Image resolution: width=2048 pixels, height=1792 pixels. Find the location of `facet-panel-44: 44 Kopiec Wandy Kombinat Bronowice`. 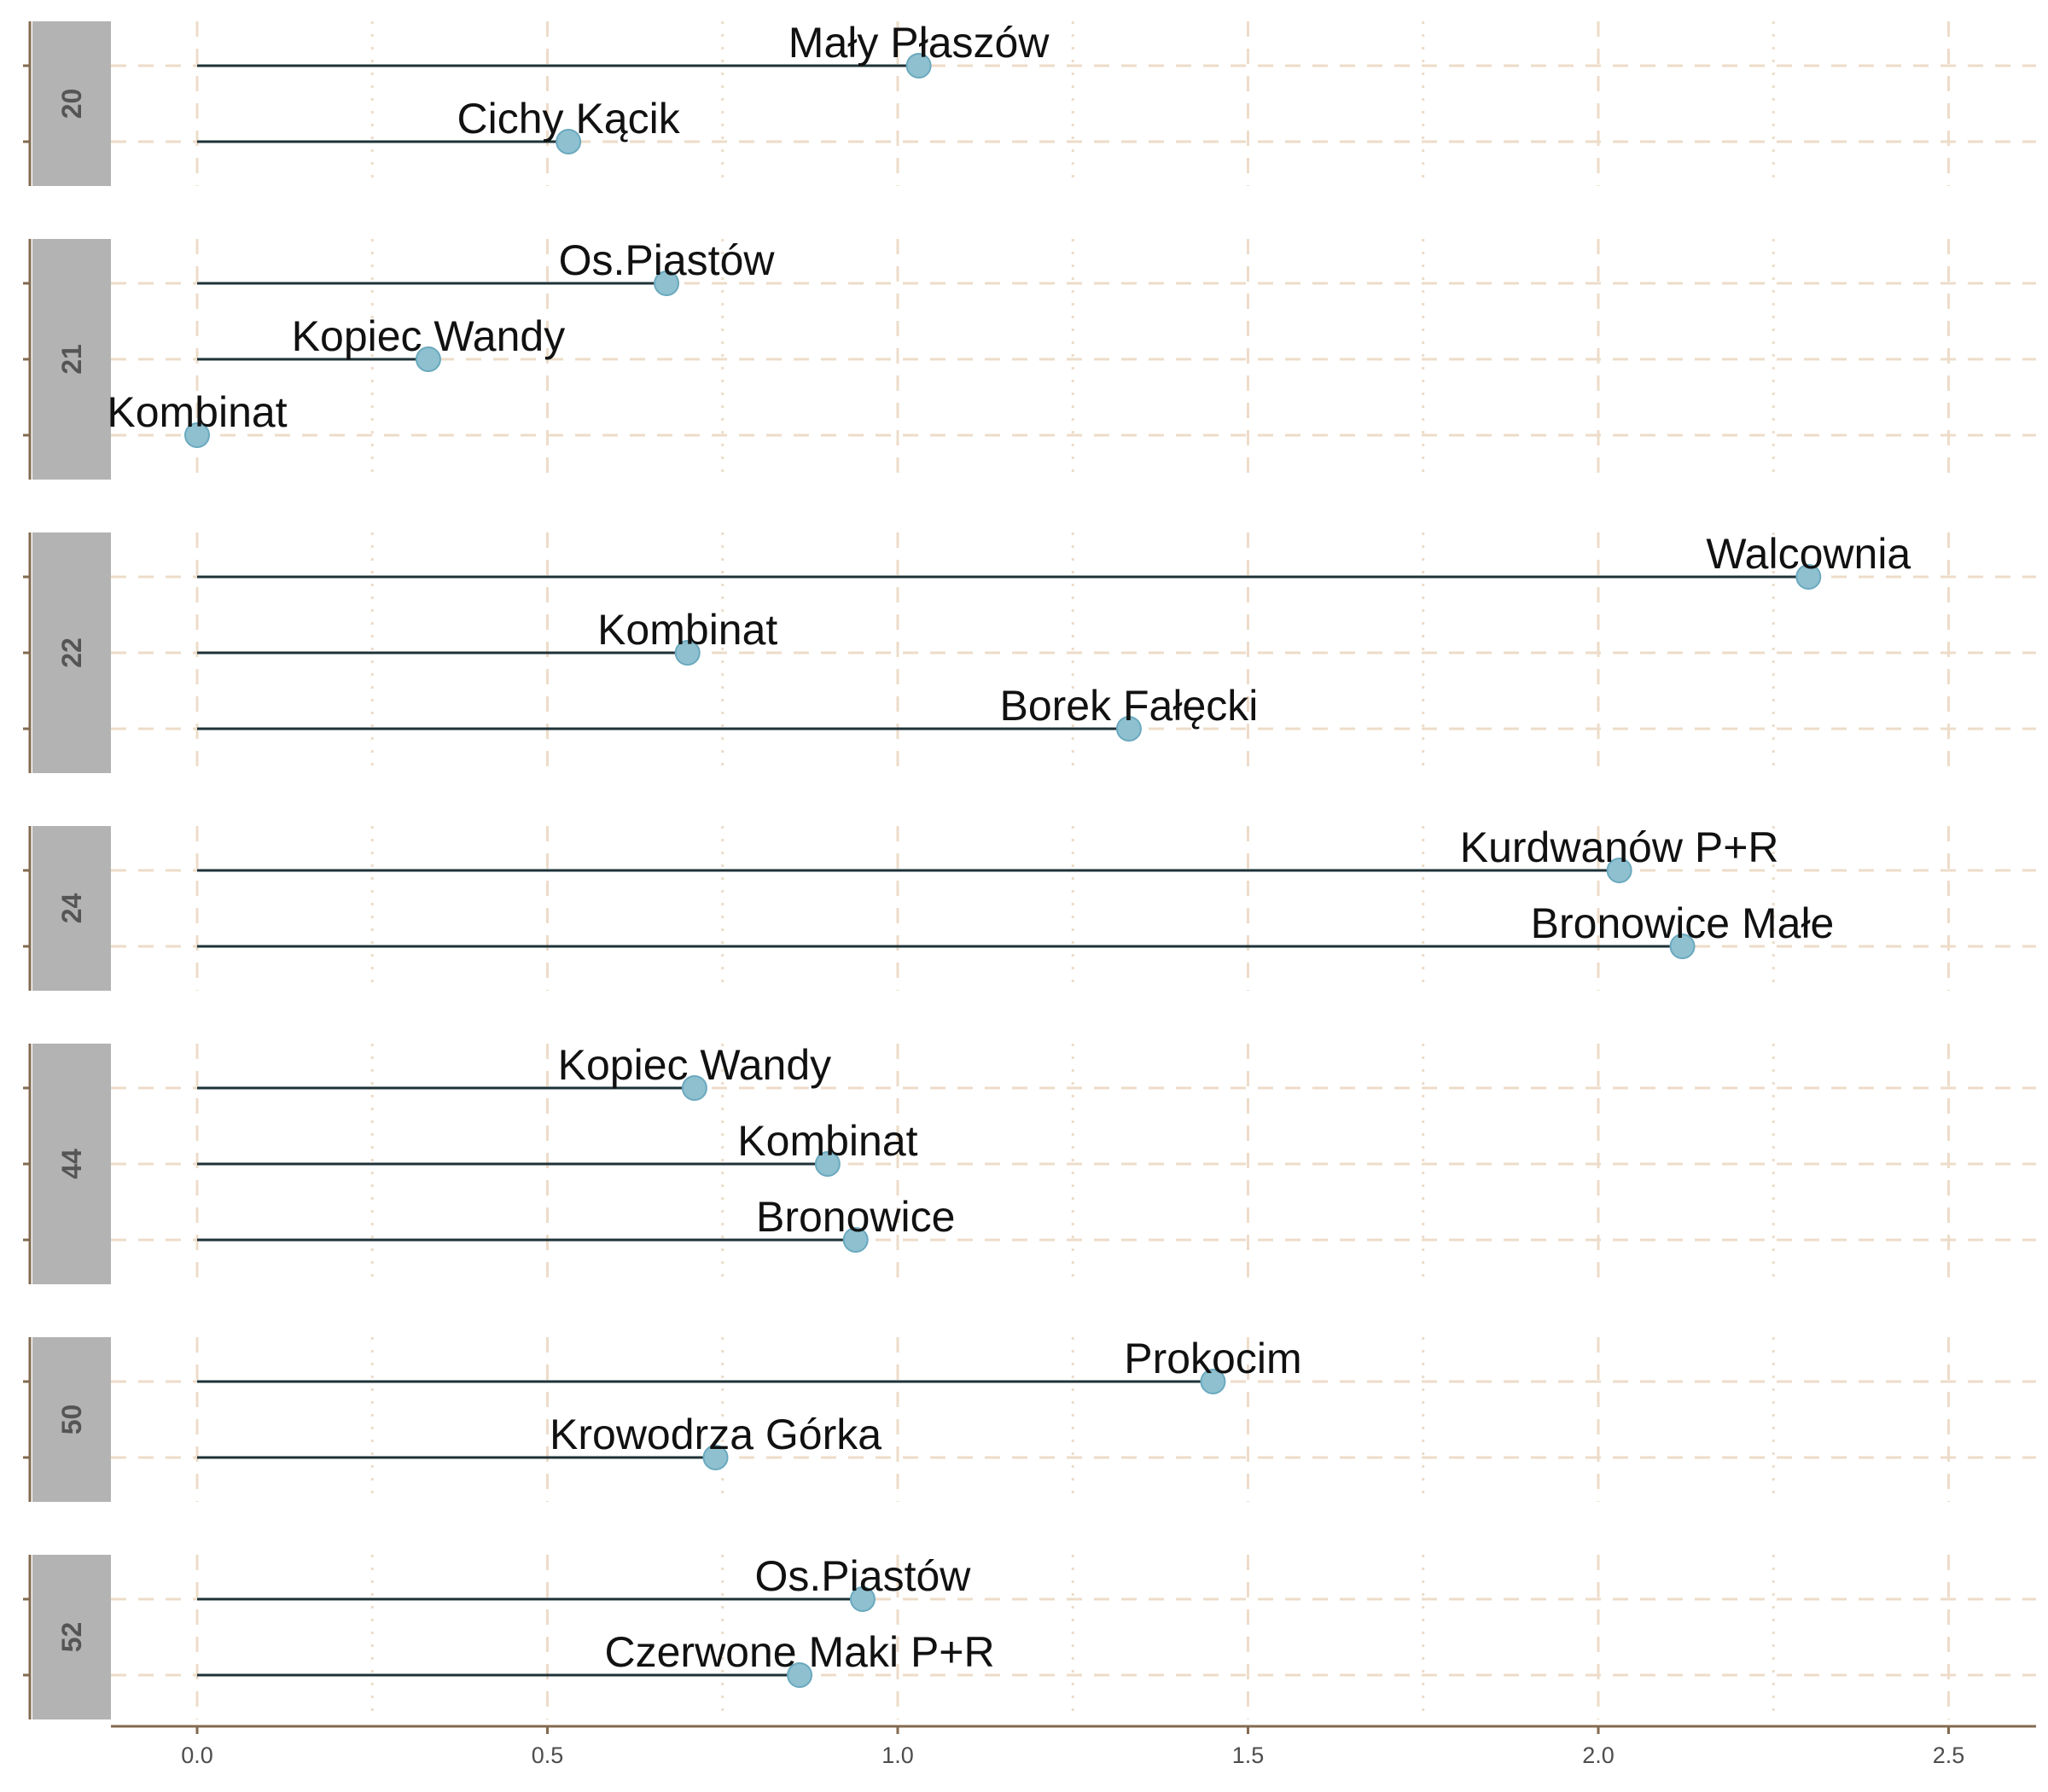

facet-panel-44: 44 Kopiec Wandy Kombinat Bronowice is located at coordinates (1029, 1162).